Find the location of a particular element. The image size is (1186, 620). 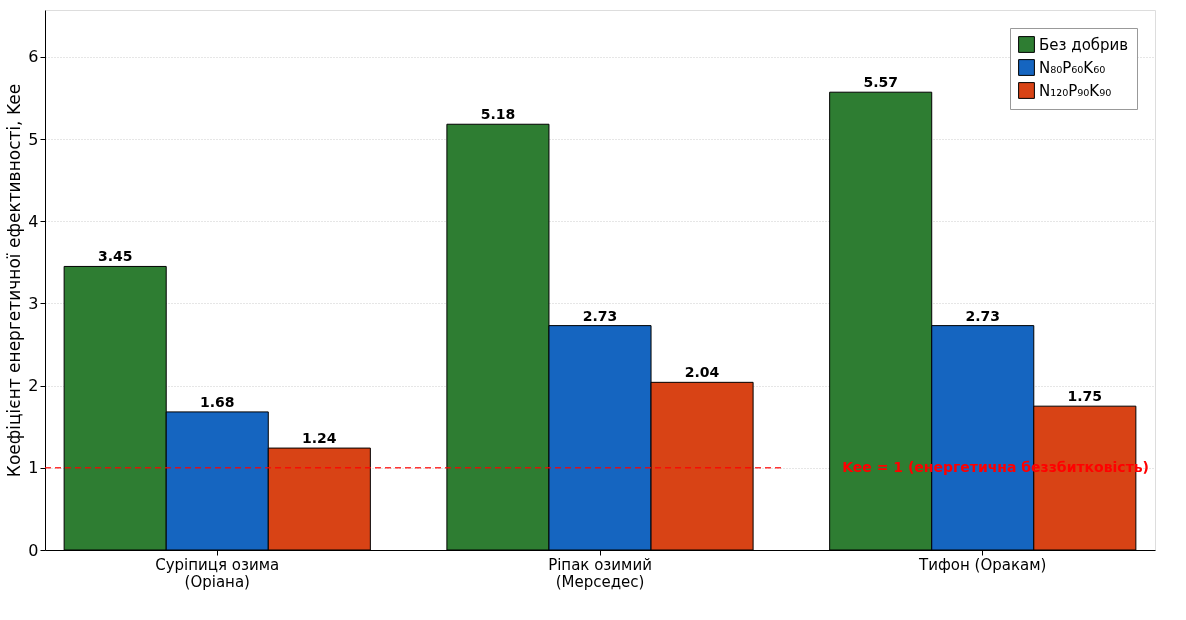

legend-label: Без добрив is located at coordinates (1084, 44).